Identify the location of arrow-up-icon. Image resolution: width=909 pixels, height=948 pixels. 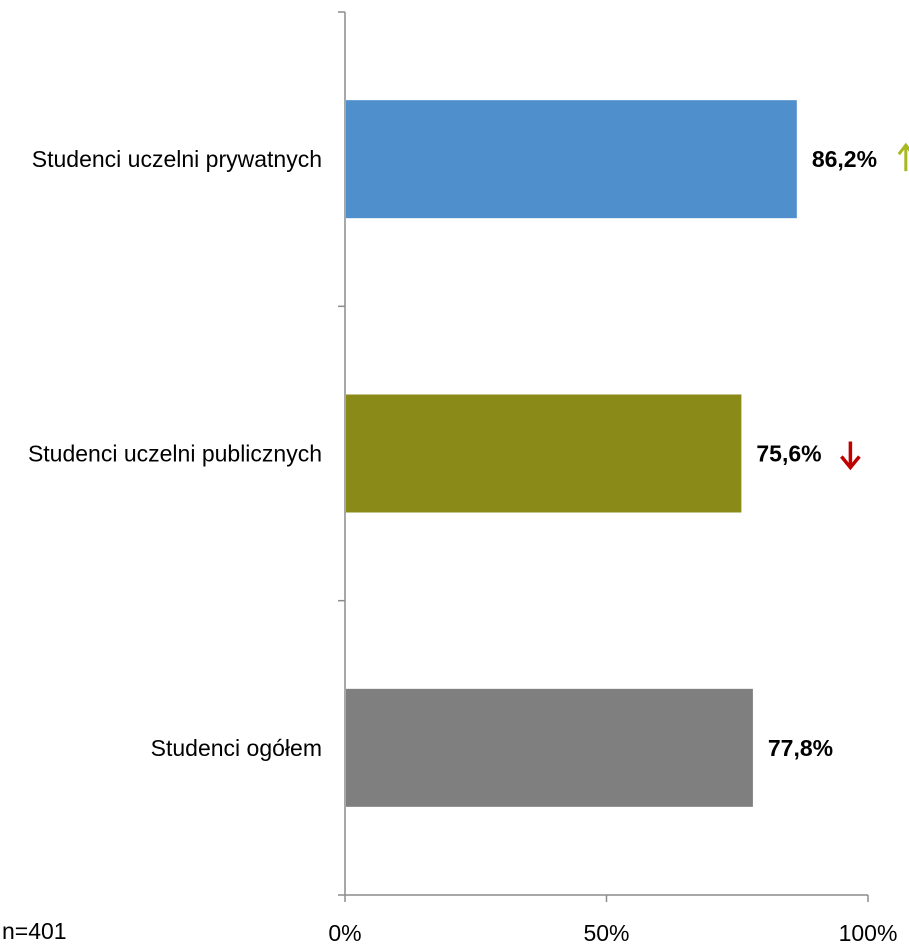
(903, 157).